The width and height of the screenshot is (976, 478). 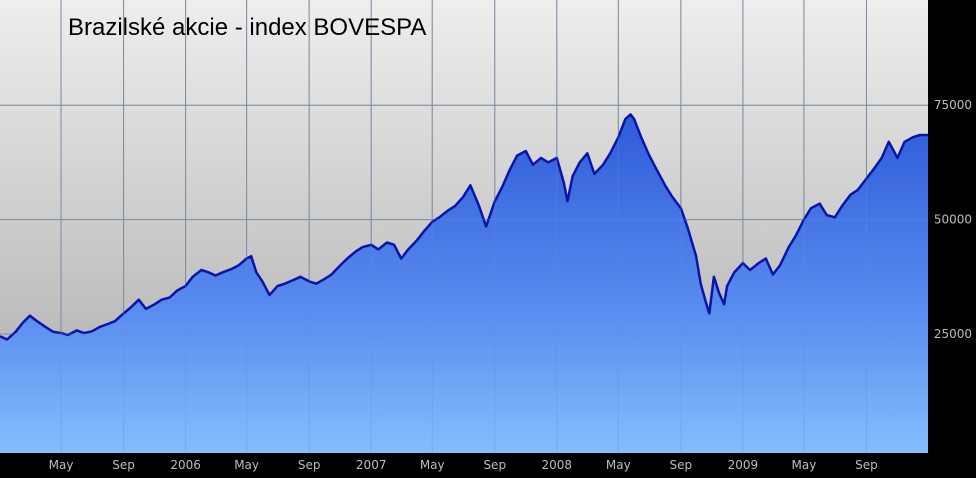 I want to click on chart-title: Brazilské akcie - index BOVESPA, so click(x=247, y=27).